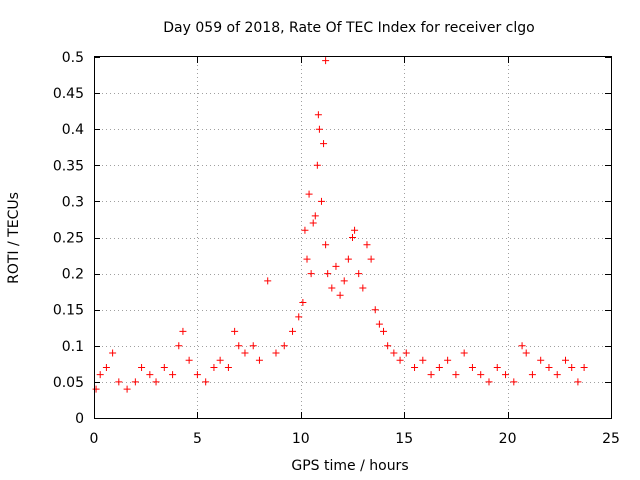  What do you see at coordinates (68, 311) in the screenshot?
I see `y-tick-label: 0.15` at bounding box center [68, 311].